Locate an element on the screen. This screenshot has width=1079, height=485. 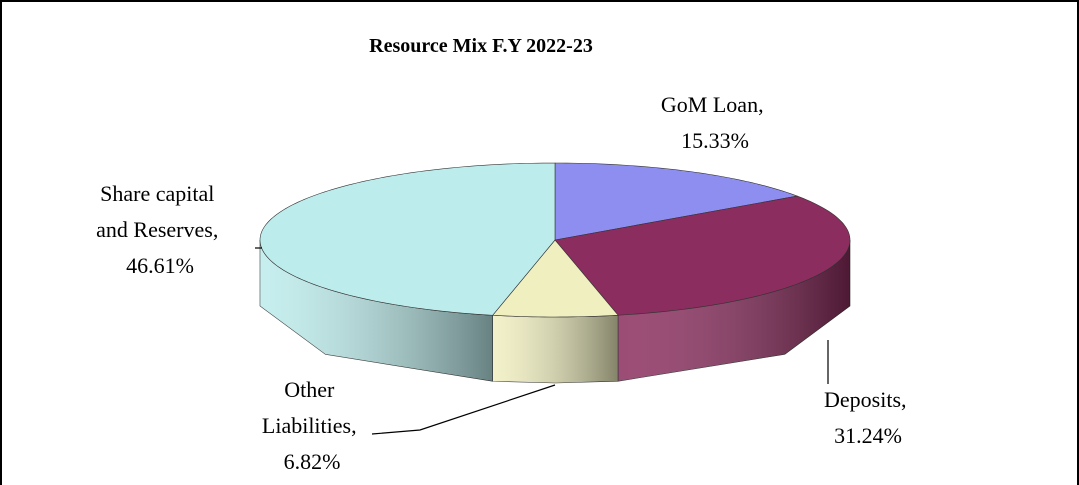
data-label: Share capital and Reserves, 46.61% is located at coordinates (160, 229).